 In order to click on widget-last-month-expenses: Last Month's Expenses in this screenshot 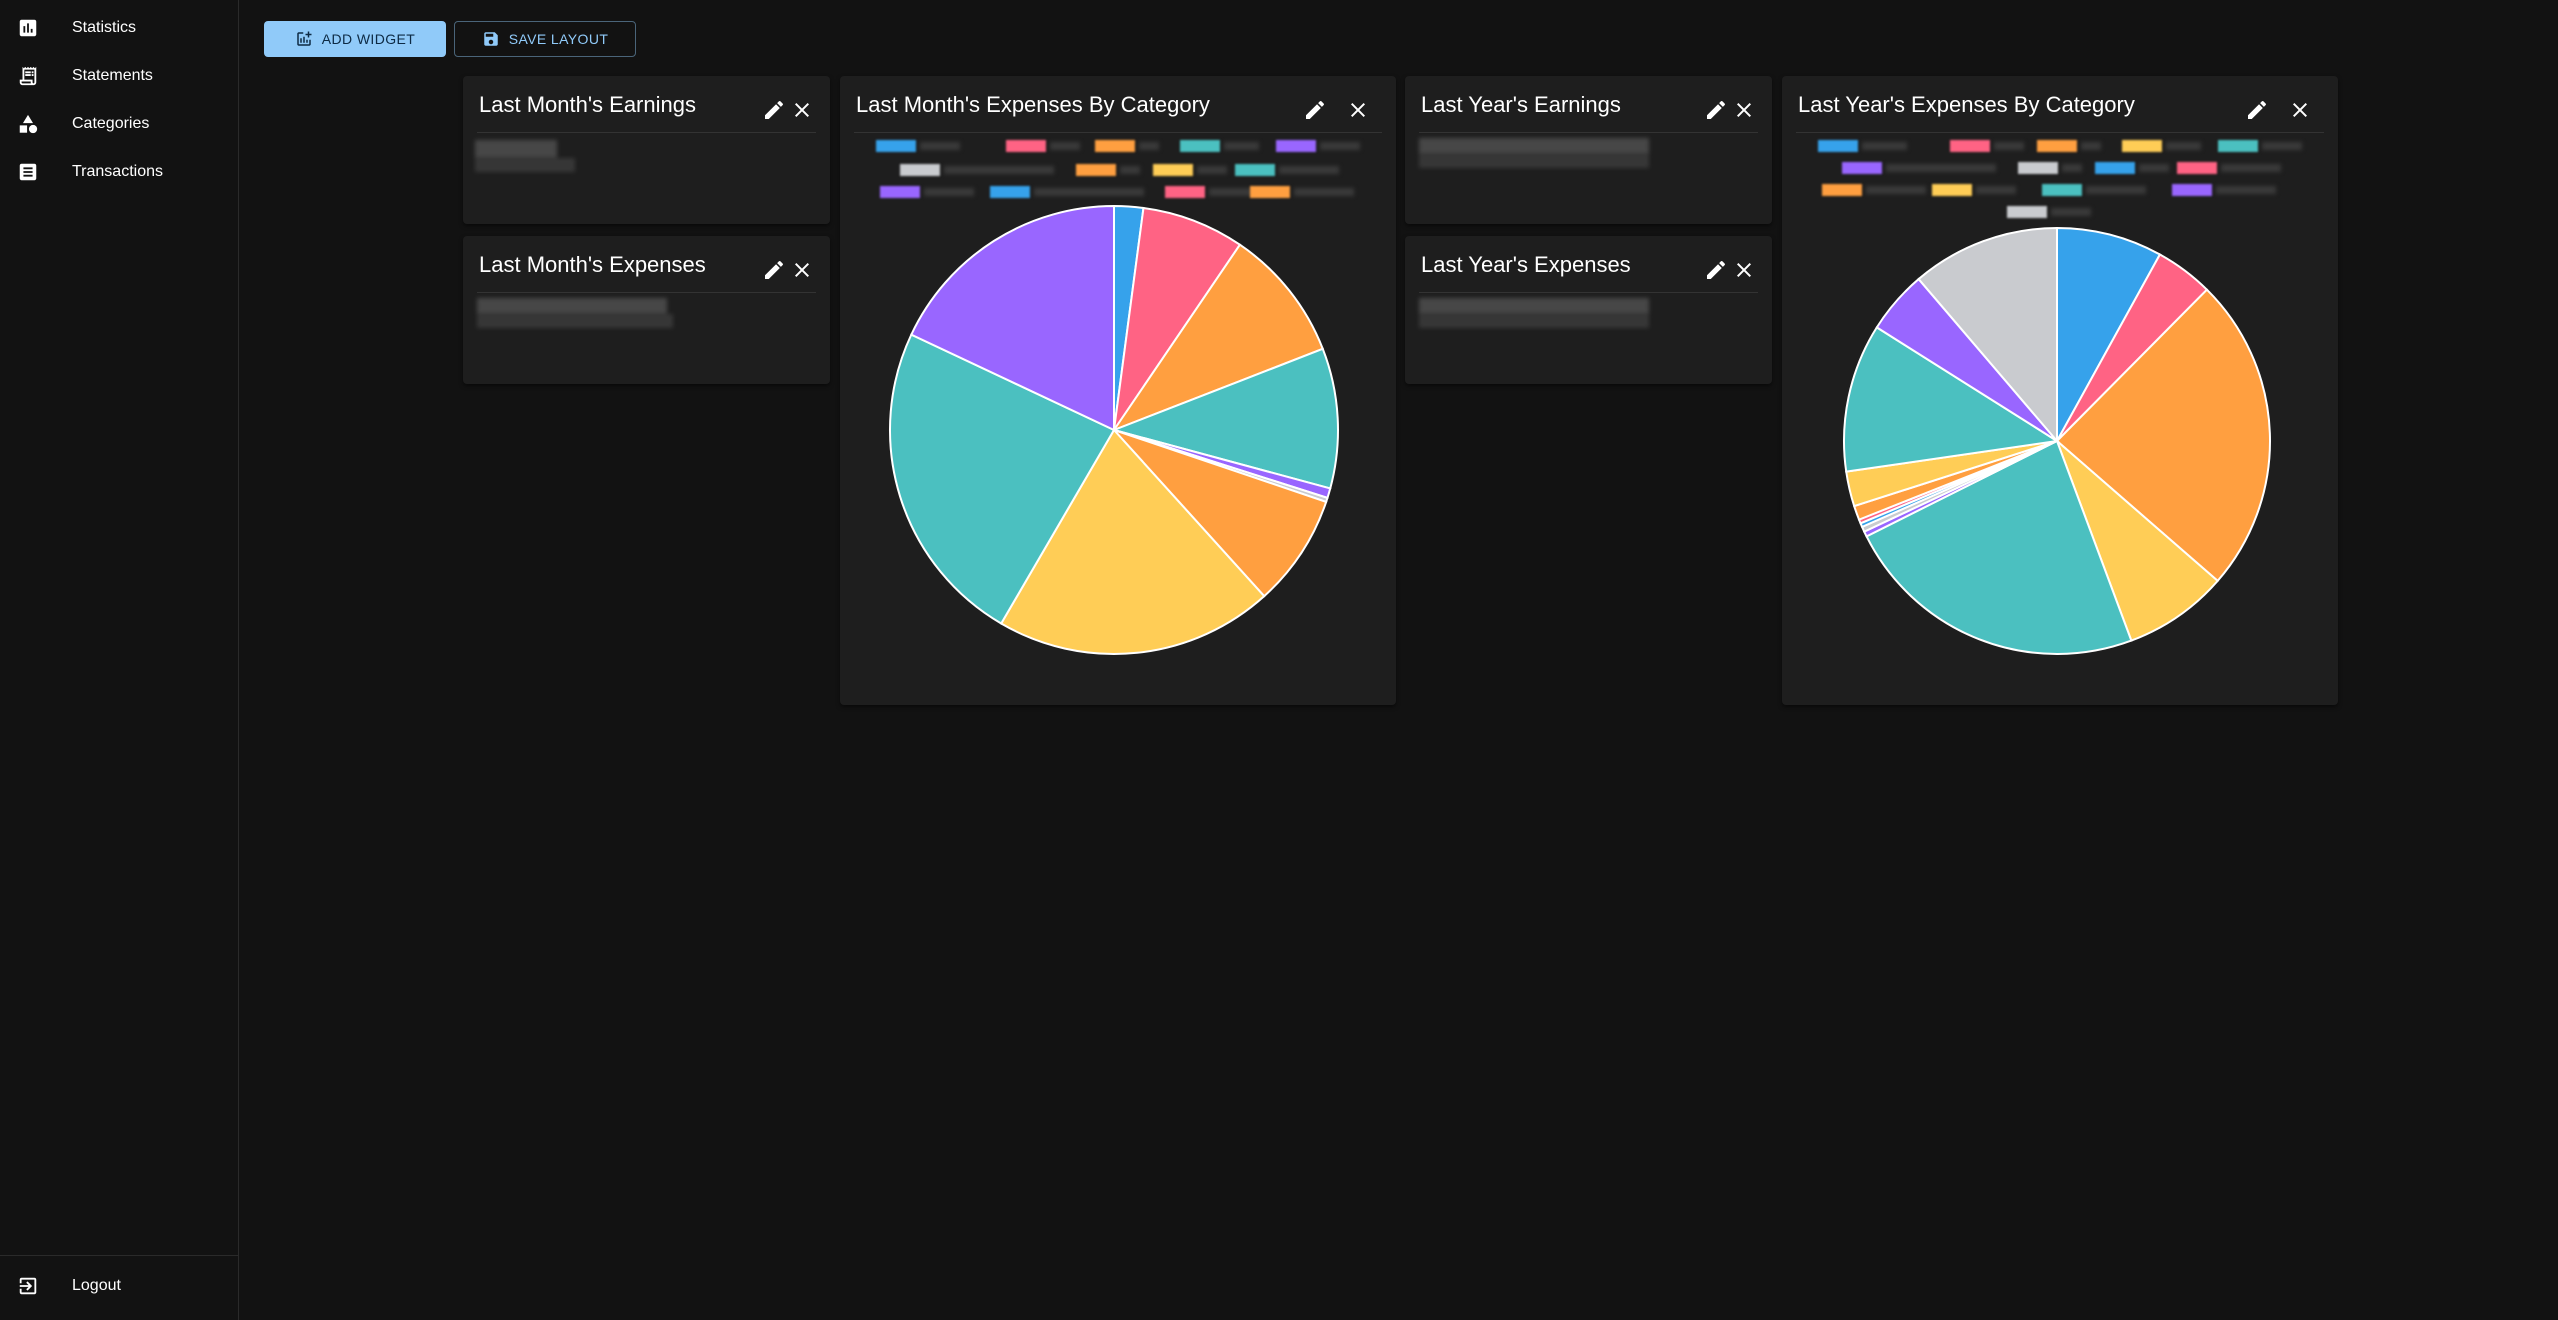, I will do `click(646, 310)`.